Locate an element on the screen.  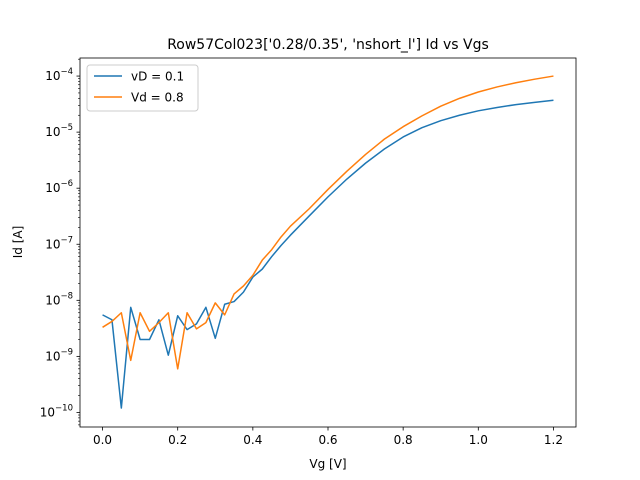
x-tick-label: 0.8 is located at coordinates (403, 440).